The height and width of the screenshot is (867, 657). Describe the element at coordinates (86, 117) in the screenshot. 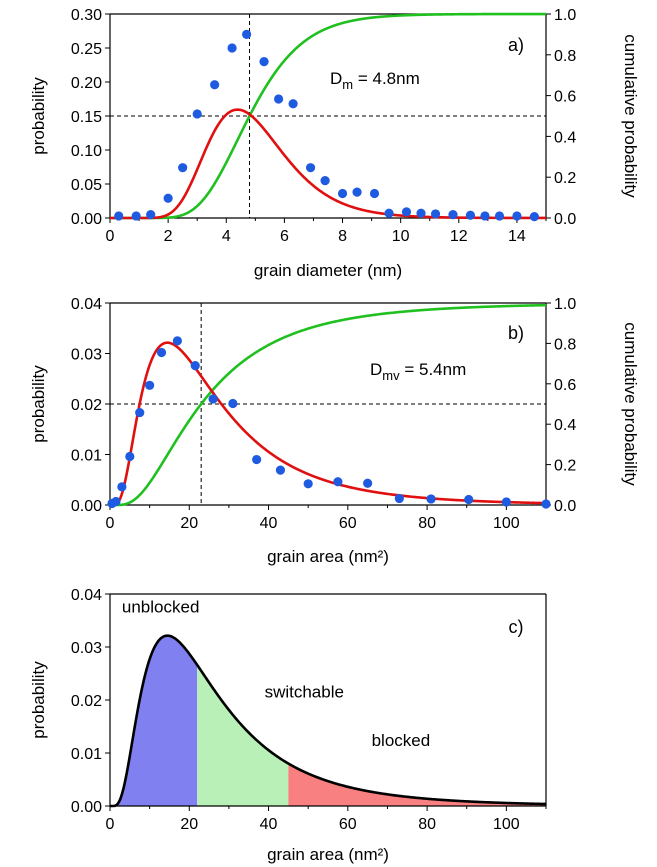

I see `y-tick-label: 0.15` at that location.